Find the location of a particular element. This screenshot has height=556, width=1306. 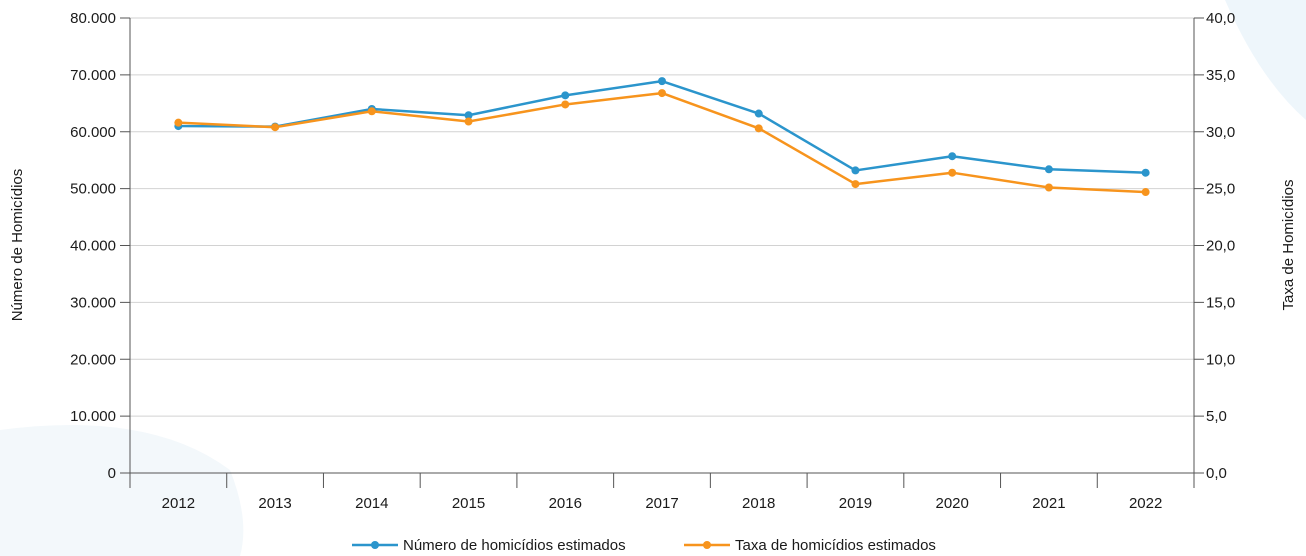

right-tick-label: 15,0 is located at coordinates (1220, 302).